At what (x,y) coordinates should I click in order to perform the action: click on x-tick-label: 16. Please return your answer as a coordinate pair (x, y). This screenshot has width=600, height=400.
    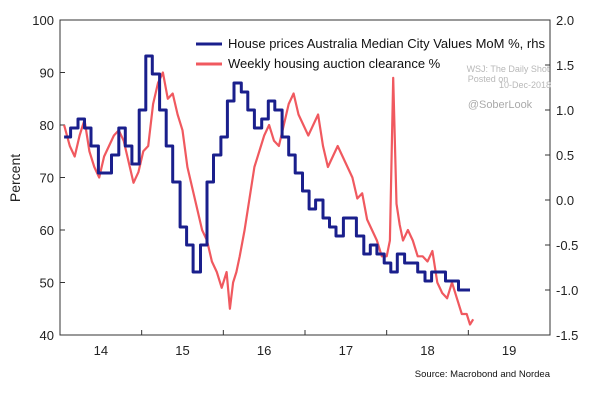
    Looking at the image, I should click on (264, 350).